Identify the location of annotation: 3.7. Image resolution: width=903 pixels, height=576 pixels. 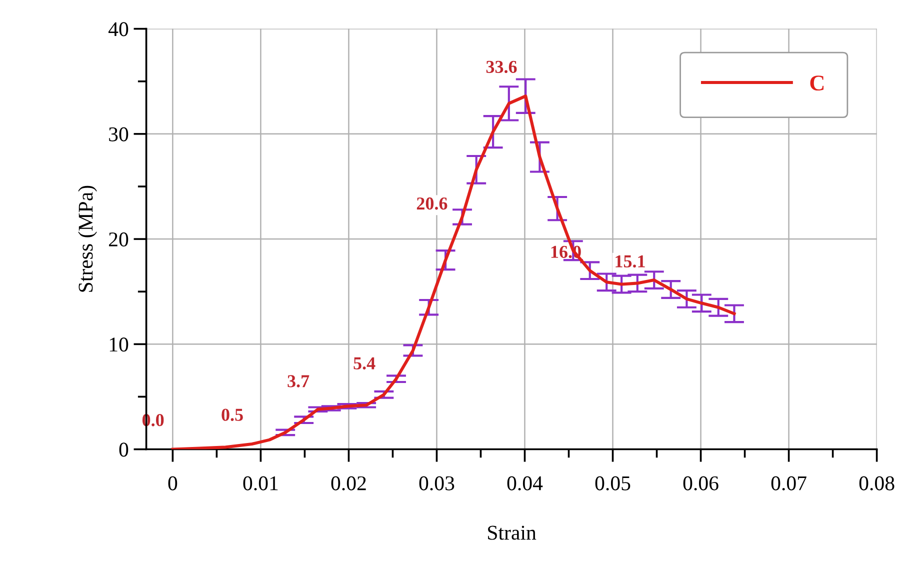
(299, 381).